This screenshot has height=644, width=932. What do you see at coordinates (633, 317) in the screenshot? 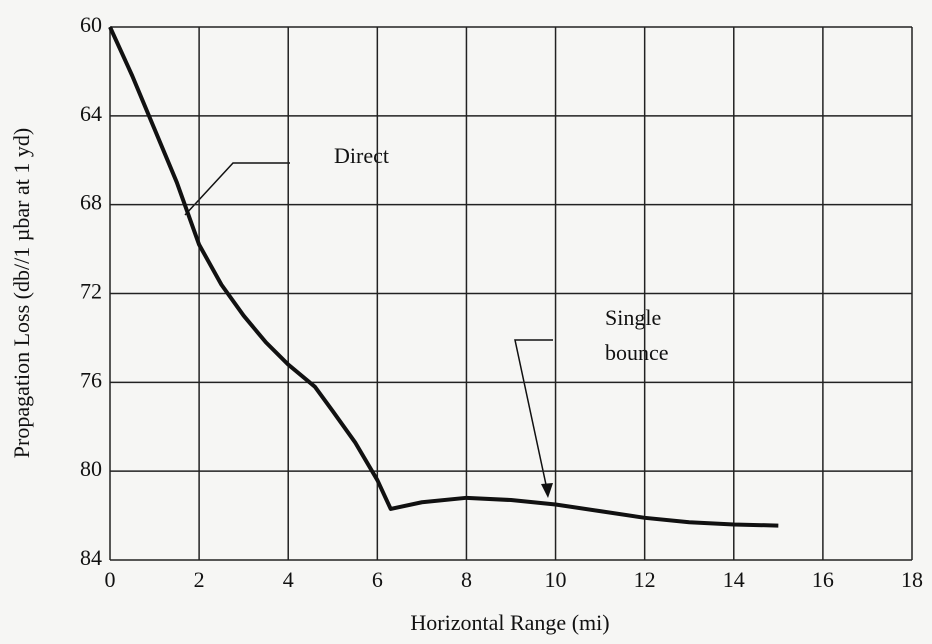
I see `annotation: Single` at bounding box center [633, 317].